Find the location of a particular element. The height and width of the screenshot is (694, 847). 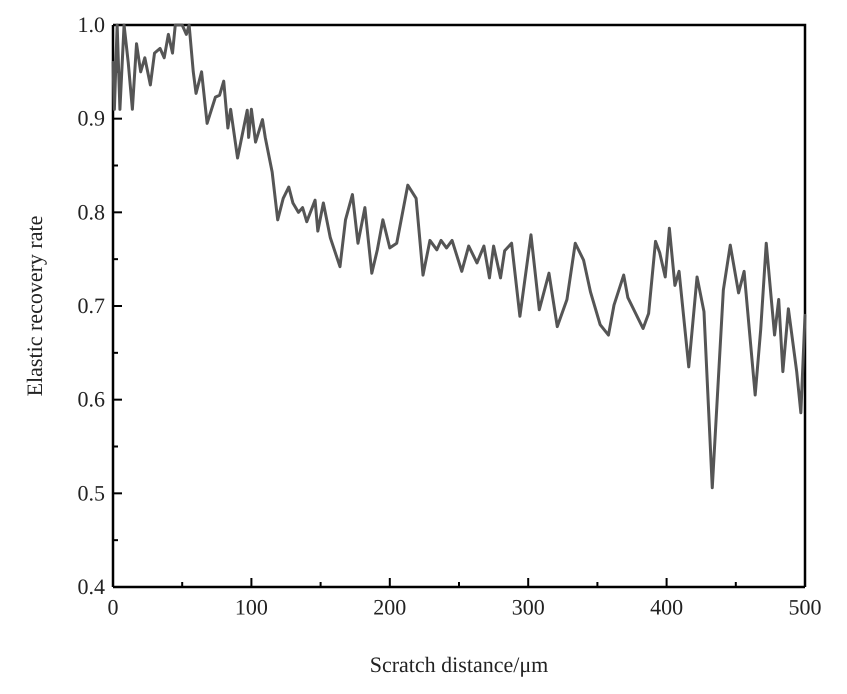

x-tick-label: 500 is located at coordinates (805, 607).